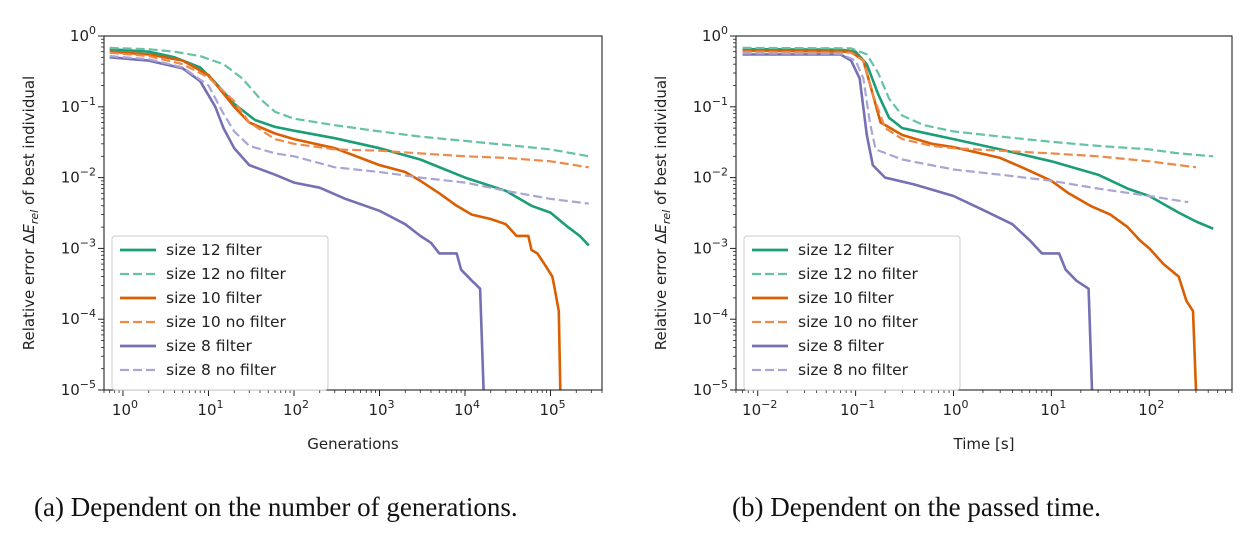 This screenshot has height=554, width=1260. I want to click on x-axis-label: Generations, so click(353, 444).